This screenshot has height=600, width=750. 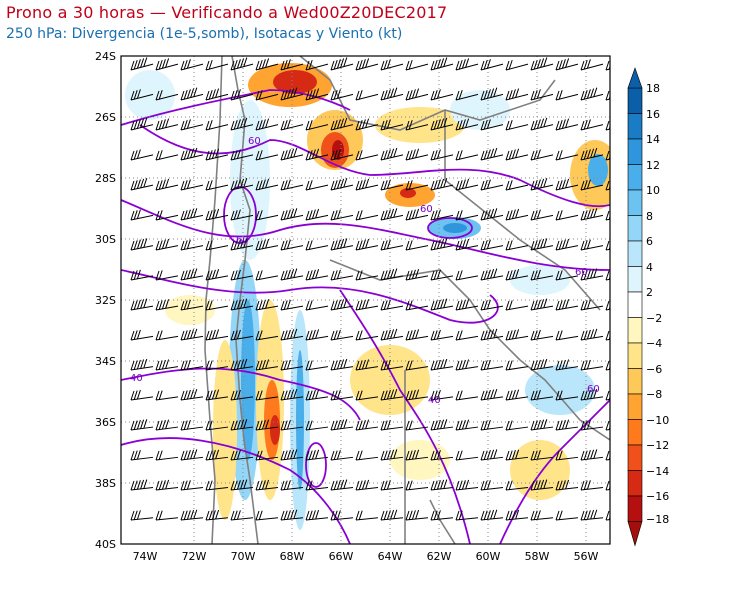 I want to click on longitude-axis: 74W 72W 70W 68W 66W 64W 62W 60W 58W 56W, so click(x=366, y=556).